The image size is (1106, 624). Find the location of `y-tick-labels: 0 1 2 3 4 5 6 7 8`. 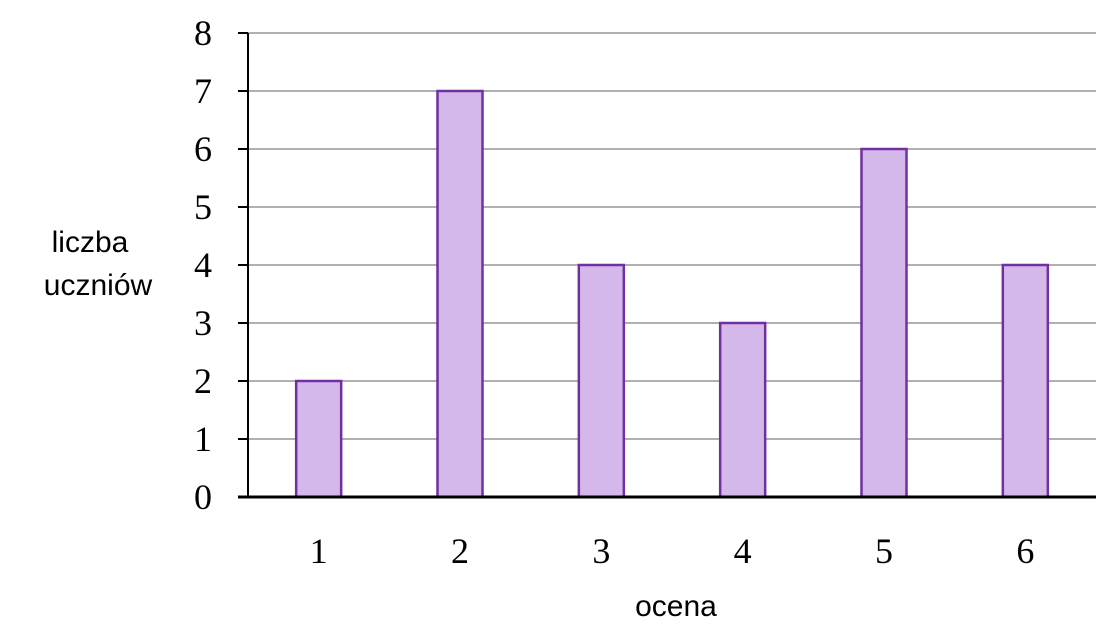

y-tick-labels: 0 1 2 3 4 5 6 7 8 is located at coordinates (203, 265).